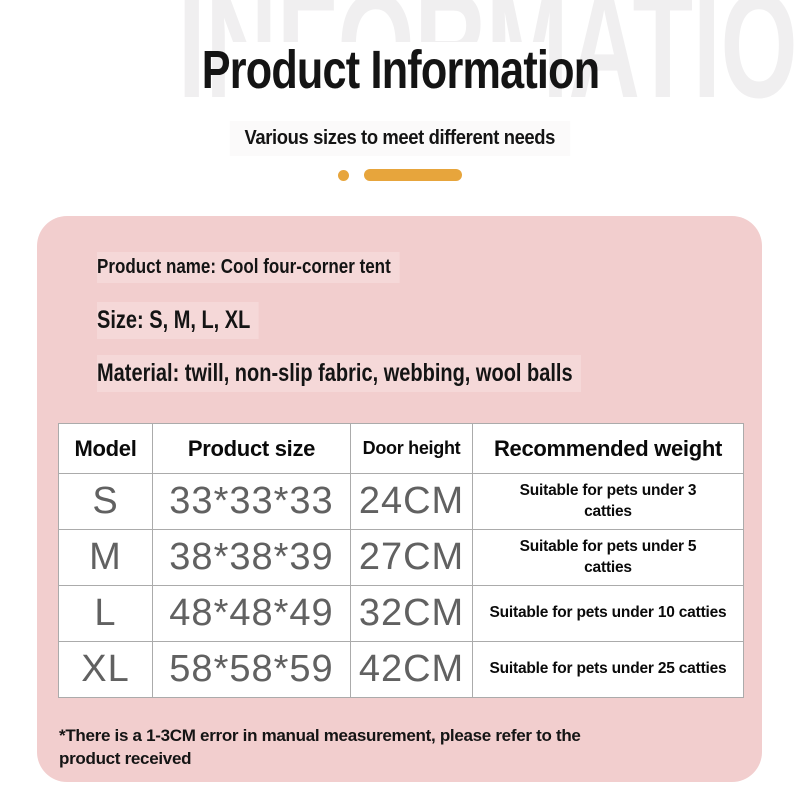  What do you see at coordinates (411, 557) in the screenshot?
I see `door-height-cell: 27CM` at bounding box center [411, 557].